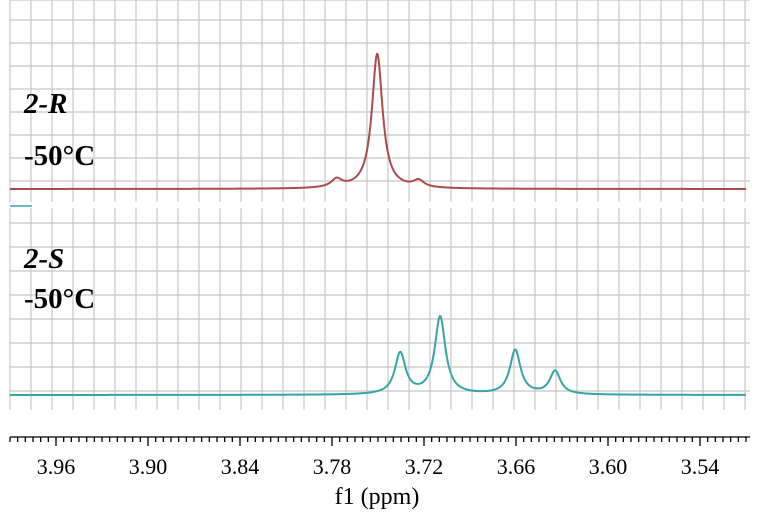  Describe the element at coordinates (700, 466) in the screenshot. I see `x-tick-label: 3.54` at that location.